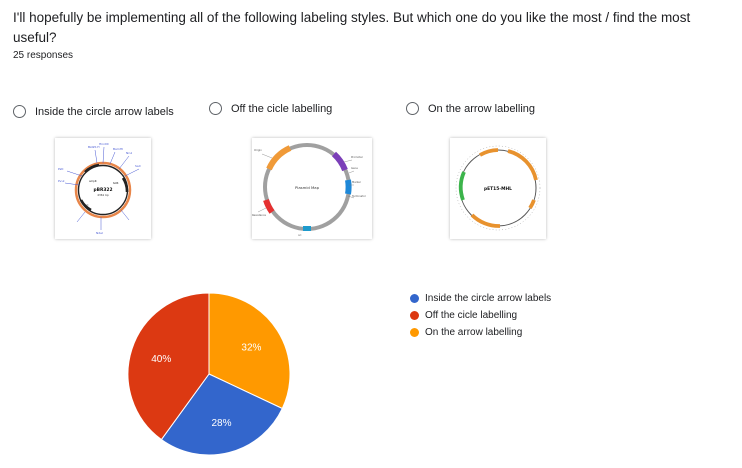  What do you see at coordinates (129, 153) in the screenshot?
I see `svg-text: NruI` at bounding box center [129, 153].